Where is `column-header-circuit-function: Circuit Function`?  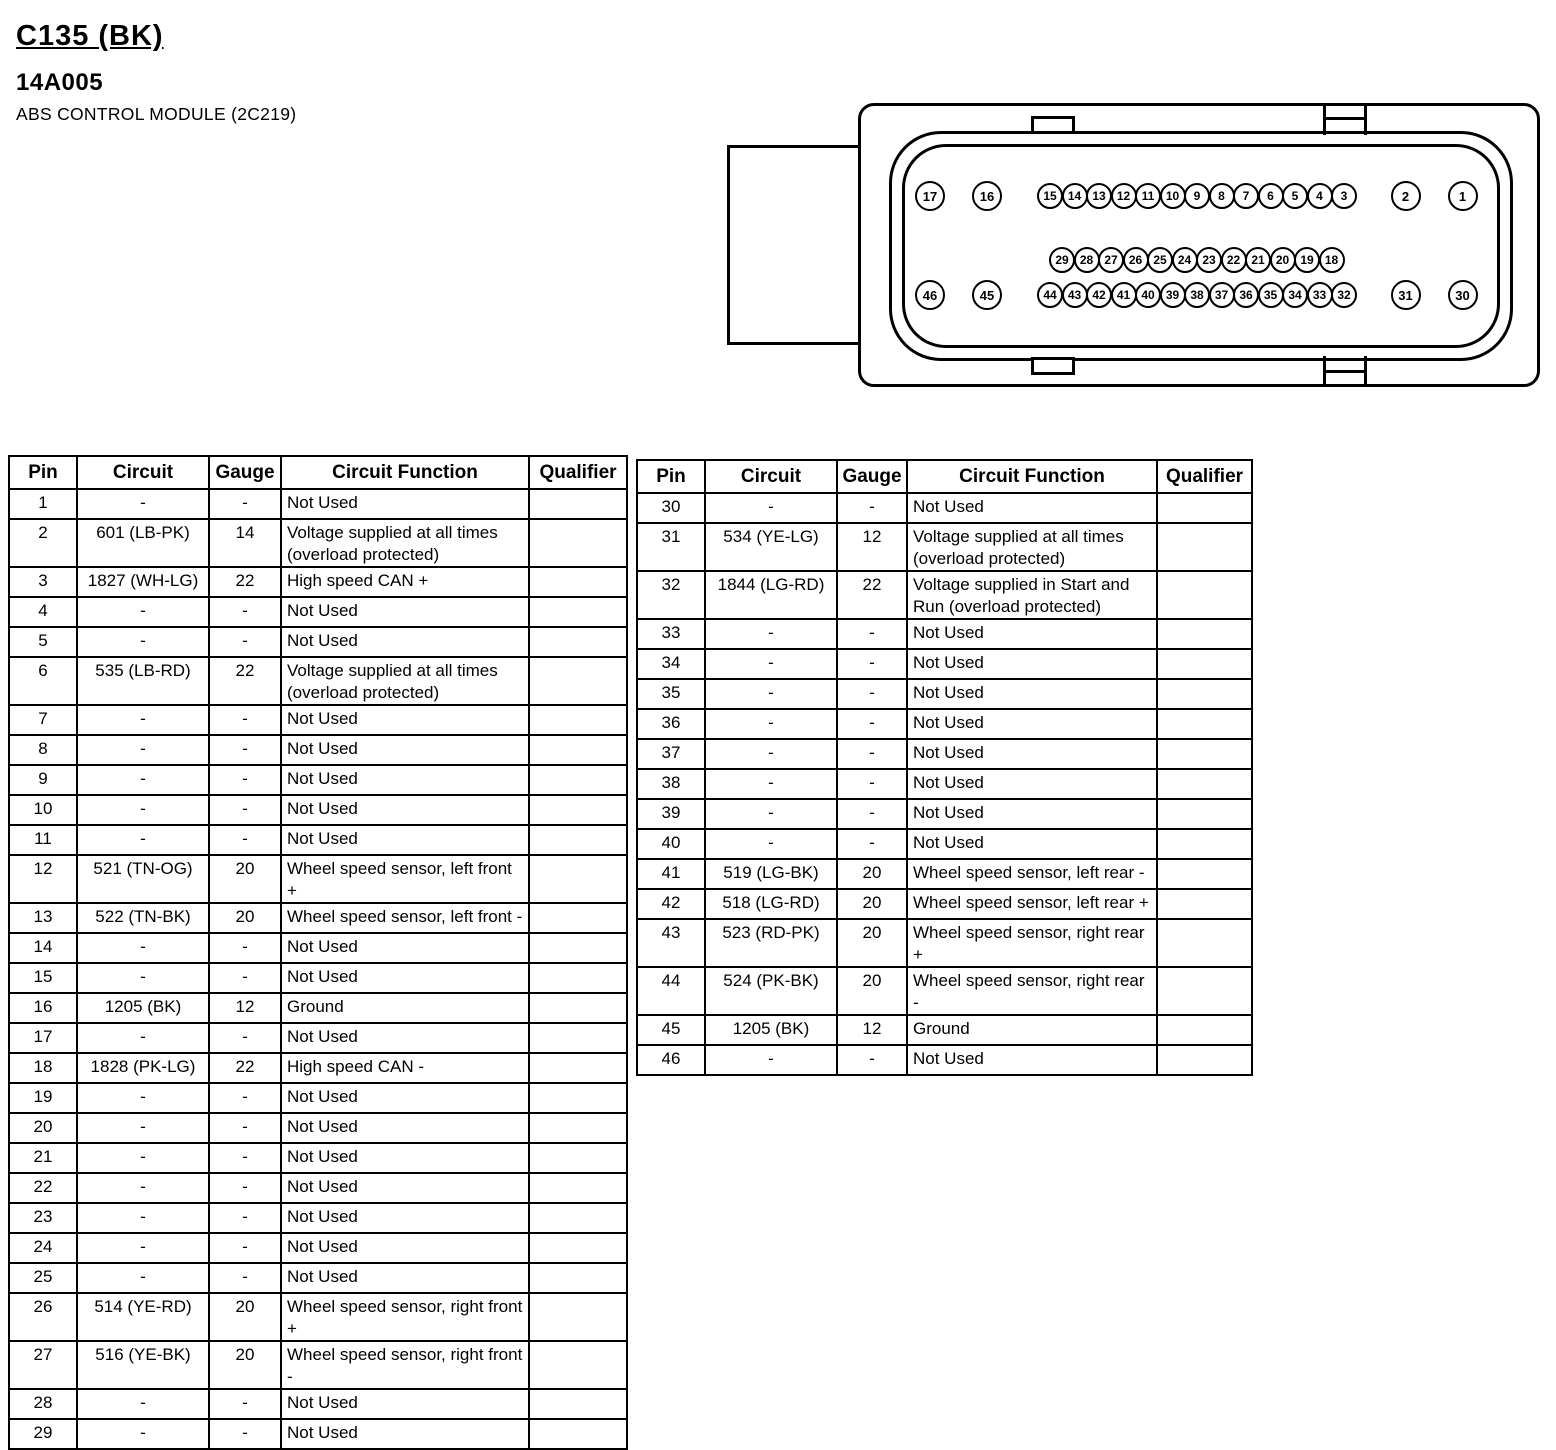
column-header-circuit-function: Circuit Function is located at coordinates (1032, 476).